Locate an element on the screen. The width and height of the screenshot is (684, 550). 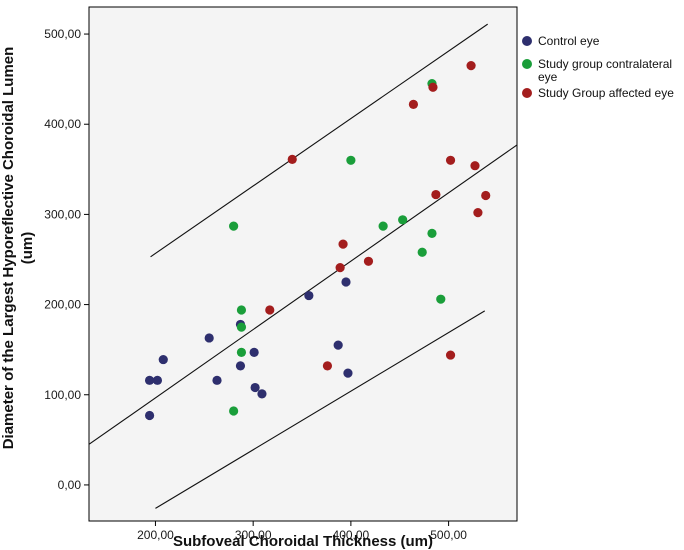
x-tick-label: 300,00 is located at coordinates (253, 535).